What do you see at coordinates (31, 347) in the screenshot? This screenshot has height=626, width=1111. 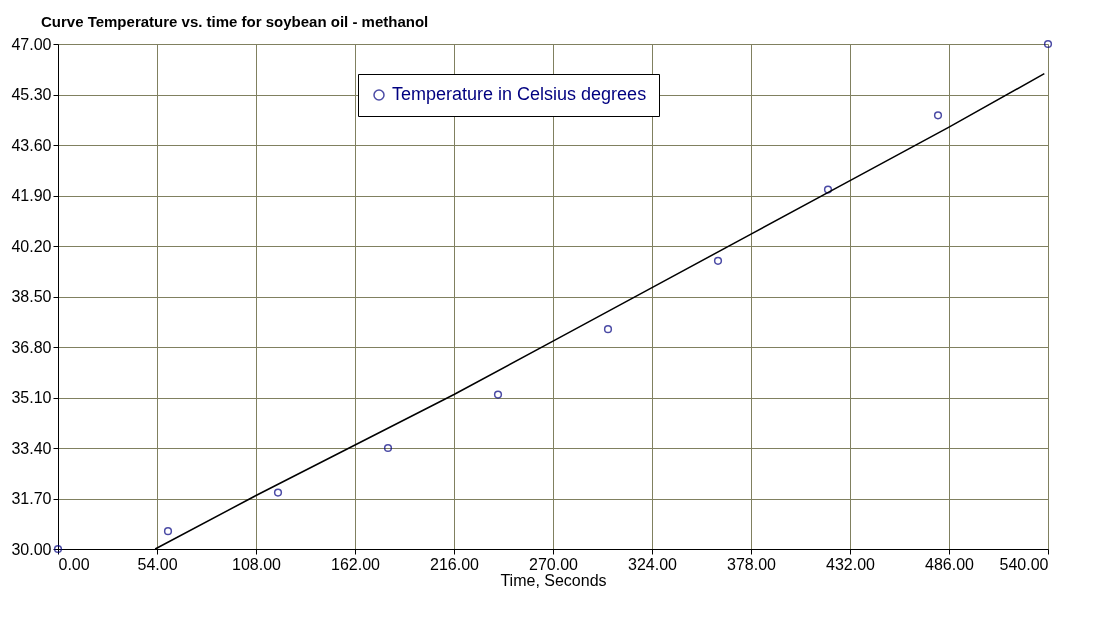 I see `y-tick-label: 36.80` at bounding box center [31, 347].